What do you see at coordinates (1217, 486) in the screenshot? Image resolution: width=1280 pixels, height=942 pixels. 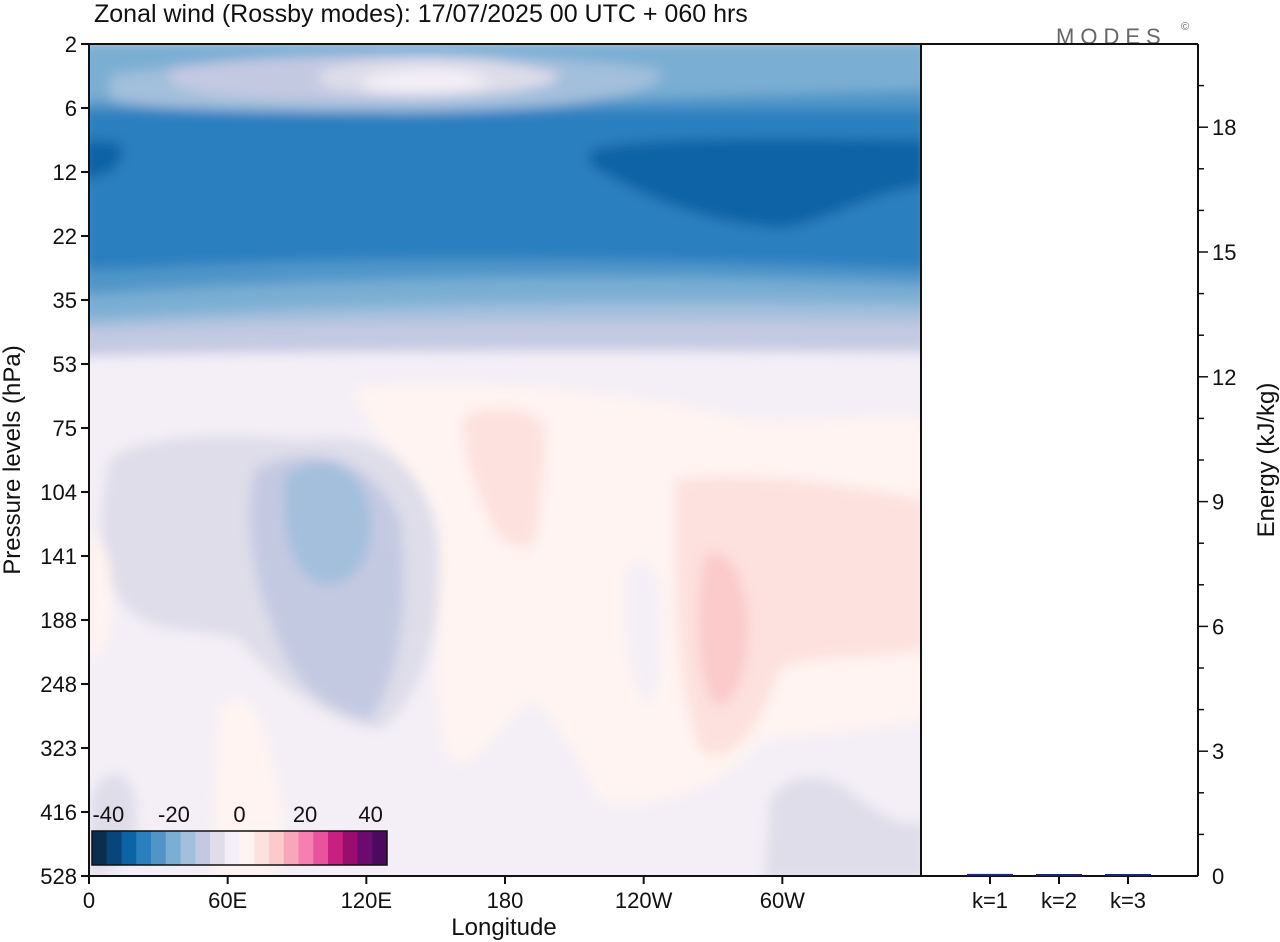 I see `energy-ticks: 0 3 6 9 12 15 18` at bounding box center [1217, 486].